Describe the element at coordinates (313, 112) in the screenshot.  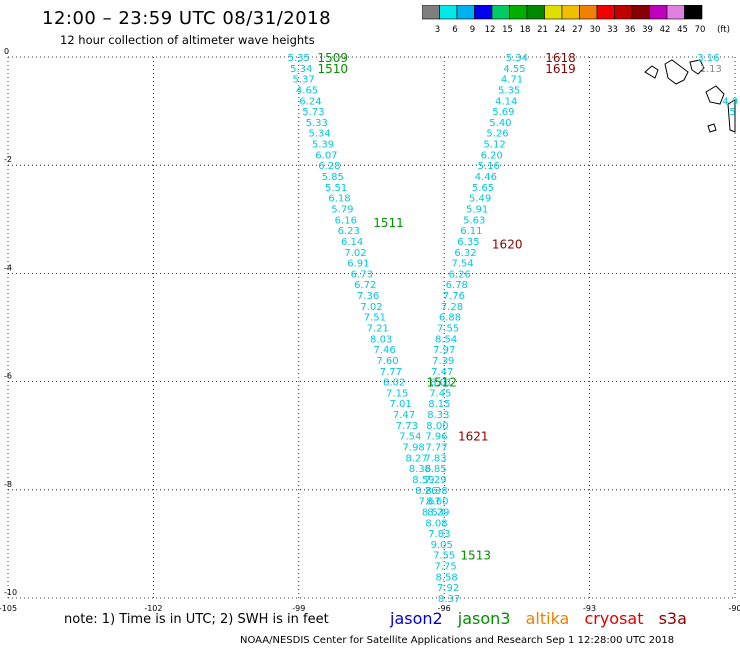
I see `swh-value-label: 5.73` at that location.